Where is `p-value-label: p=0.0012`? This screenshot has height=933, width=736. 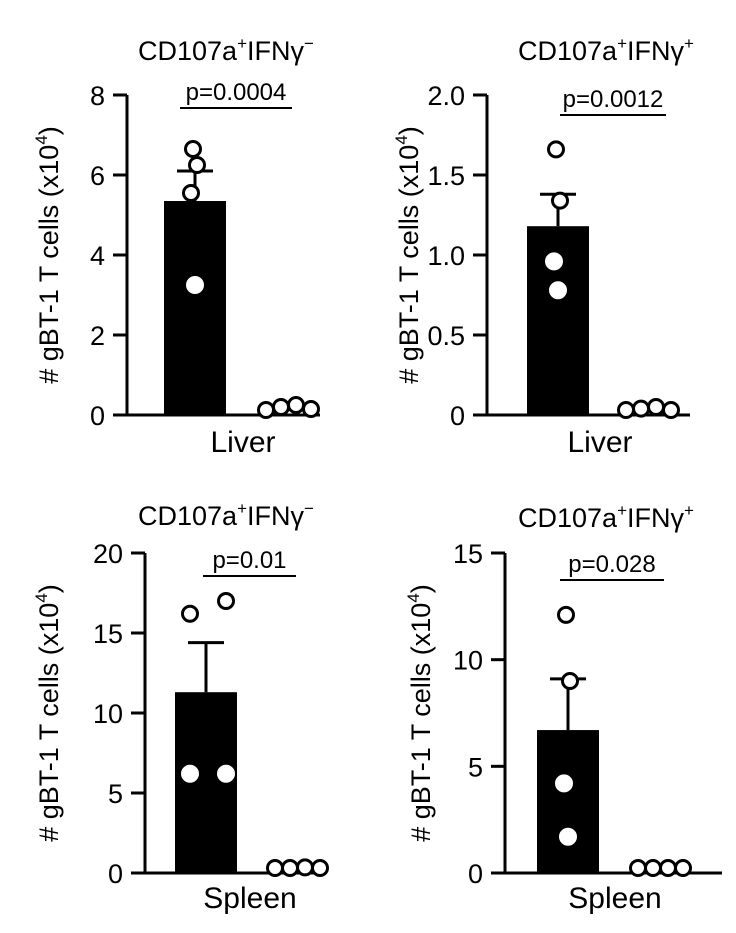 p-value-label: p=0.0012 is located at coordinates (613, 99).